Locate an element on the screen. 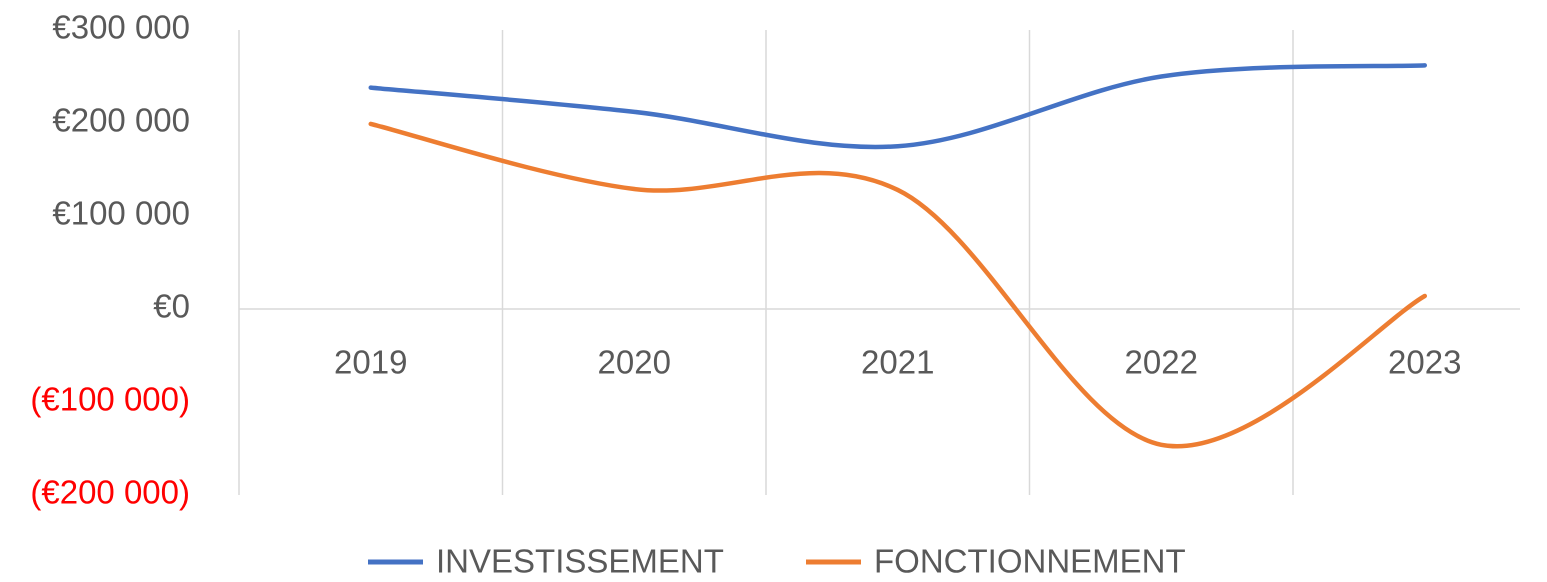 Image resolution: width=1547 pixels, height=582 pixels. legend-label: INVESTISSEMENT is located at coordinates (580, 561).